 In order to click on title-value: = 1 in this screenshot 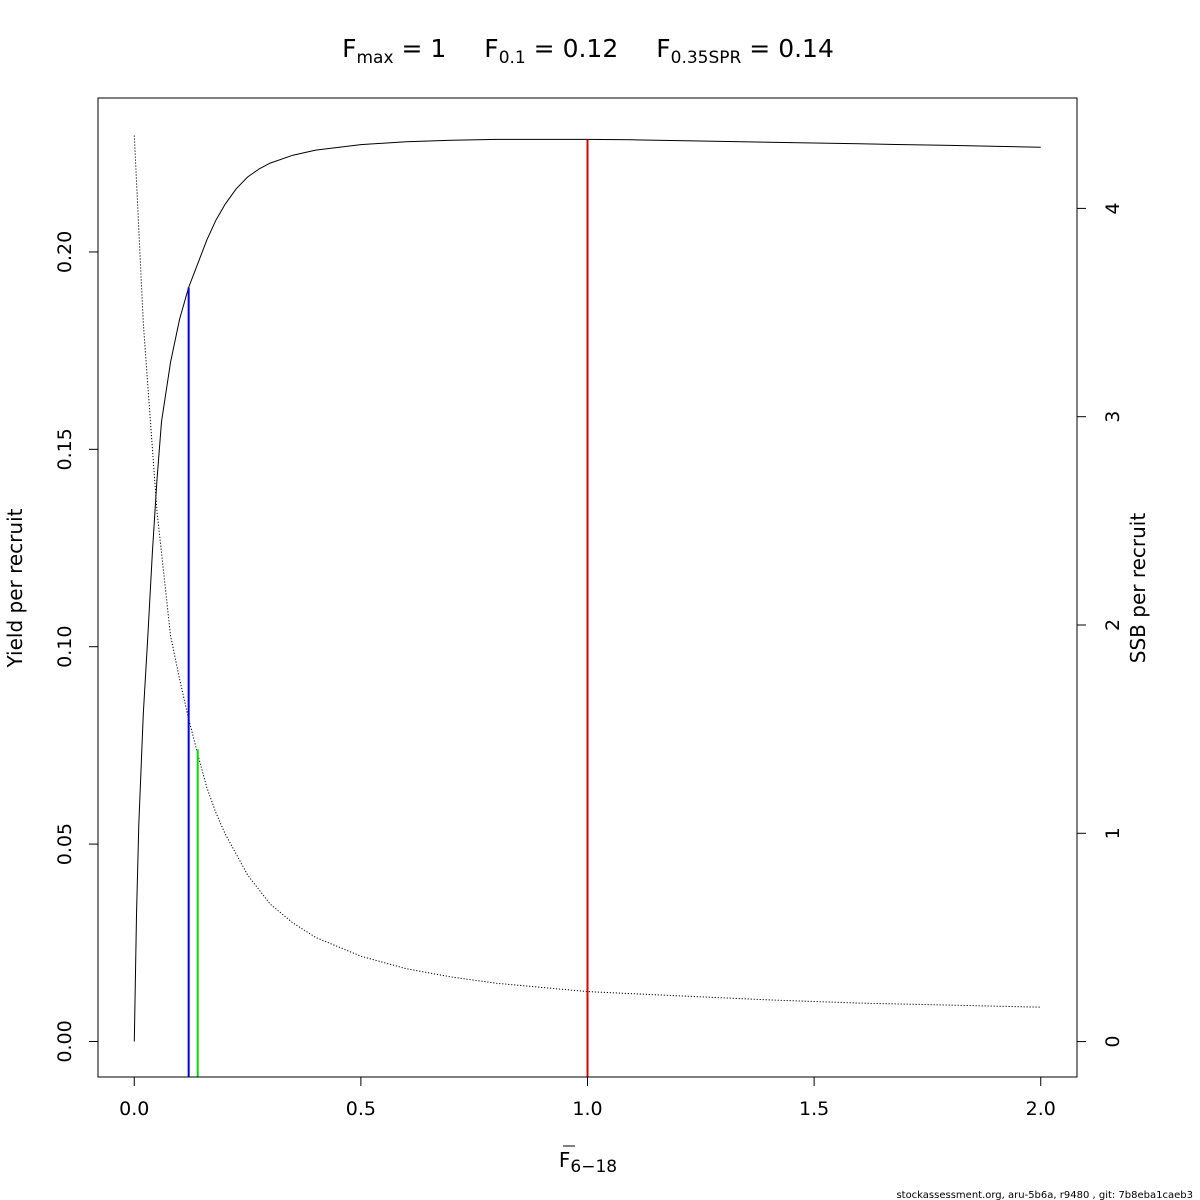, I will do `click(420, 48)`.